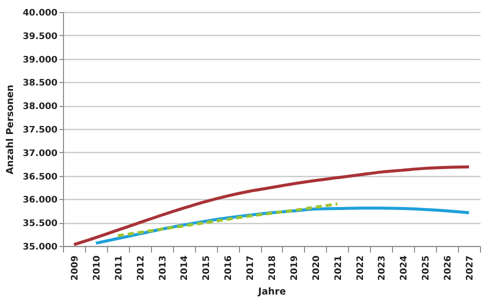 This screenshot has height=300, width=483. I want to click on y-tick-label: 35.000, so click(40, 247).